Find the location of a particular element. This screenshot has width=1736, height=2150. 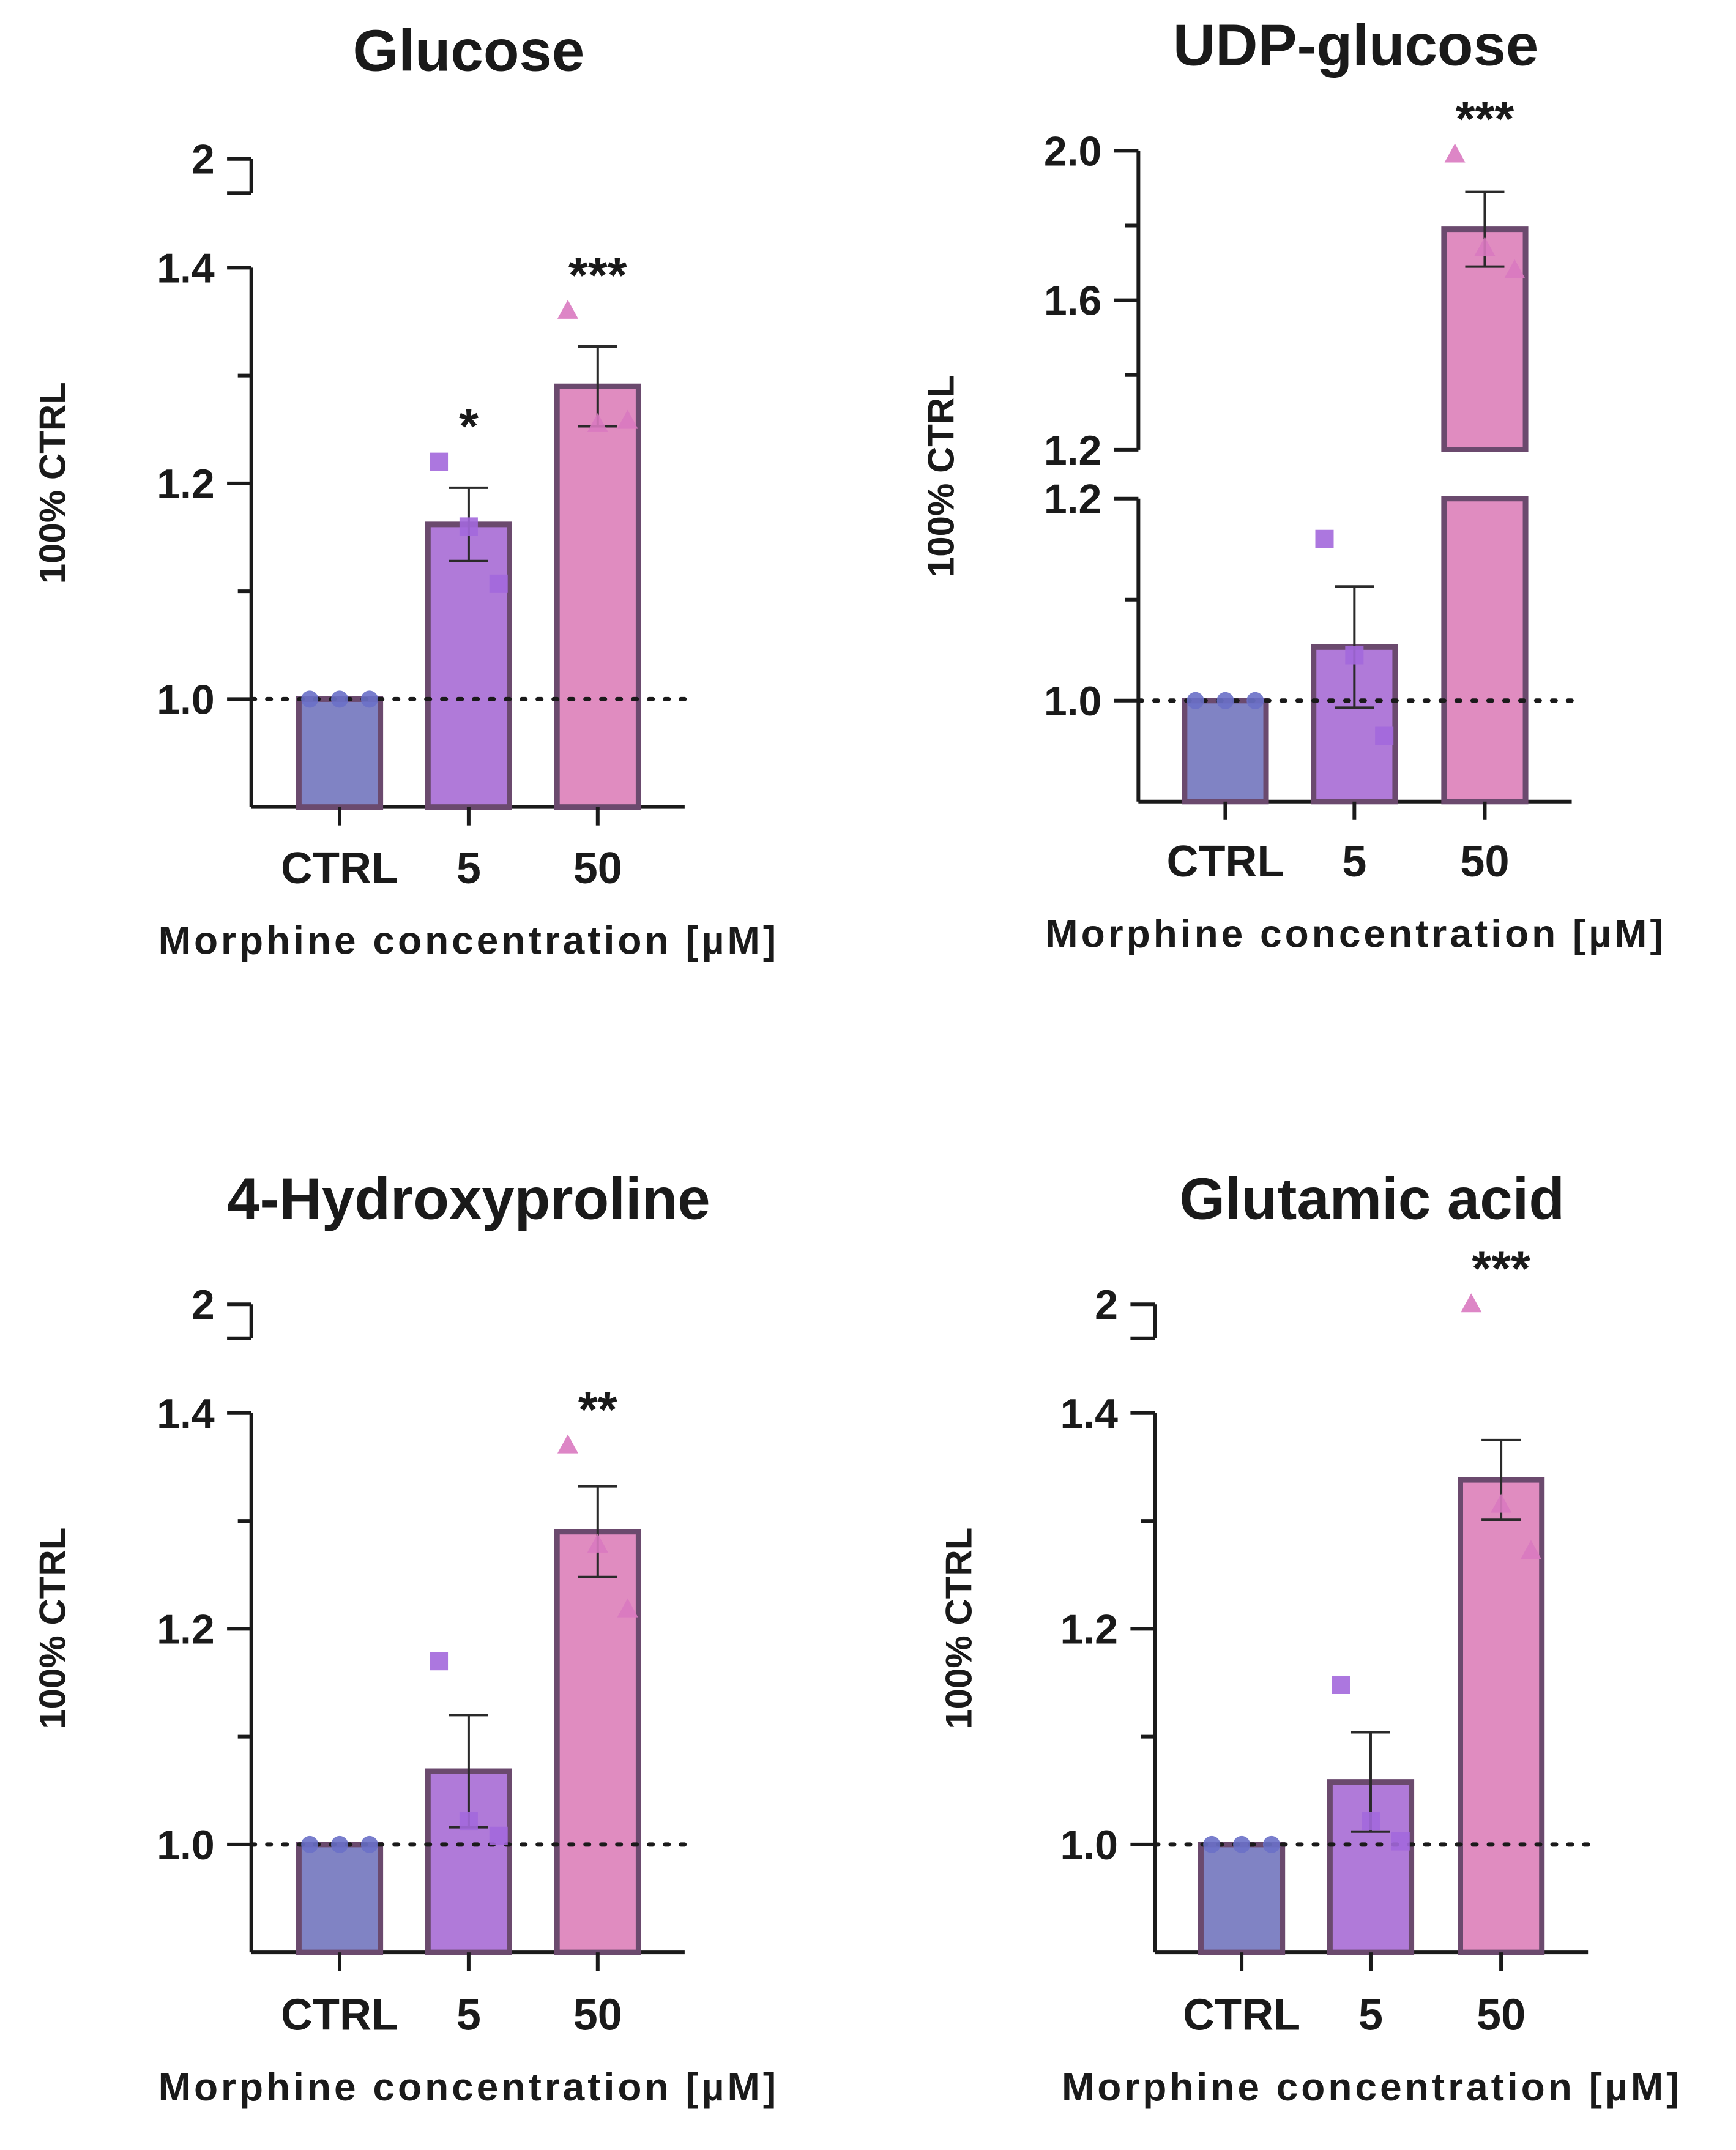

chart-title: Glucose is located at coordinates (469, 50).